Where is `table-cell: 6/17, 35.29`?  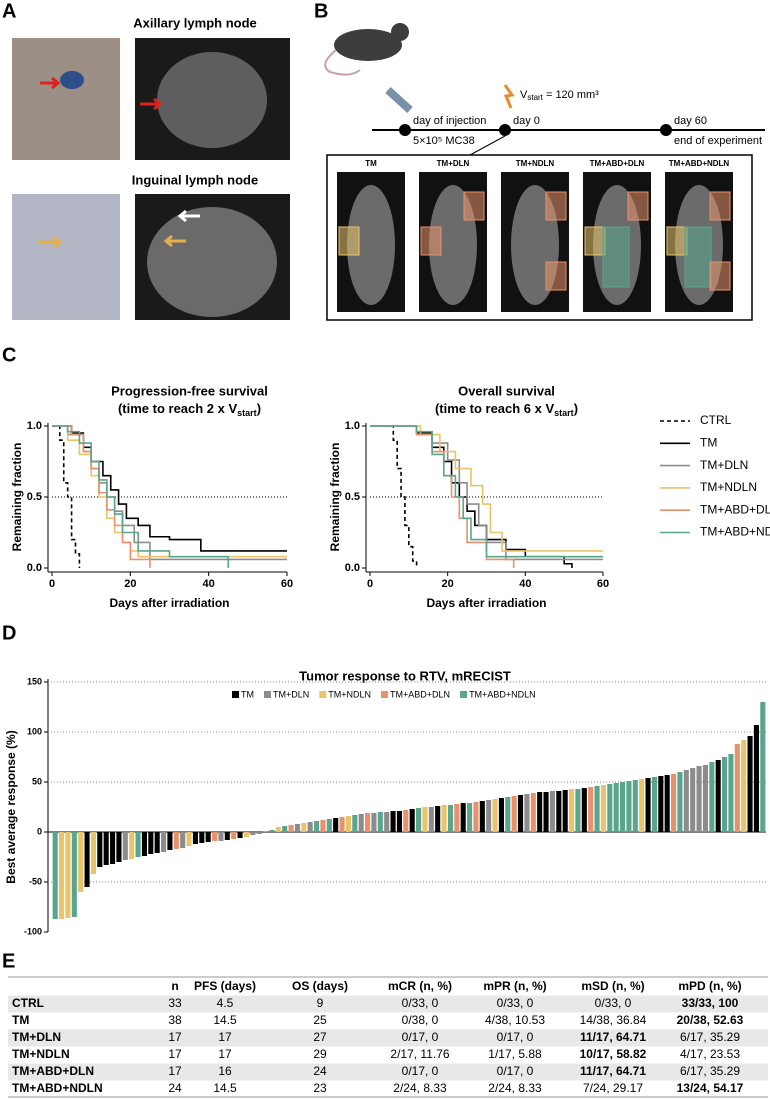 table-cell: 6/17, 35.29 is located at coordinates (710, 1071).